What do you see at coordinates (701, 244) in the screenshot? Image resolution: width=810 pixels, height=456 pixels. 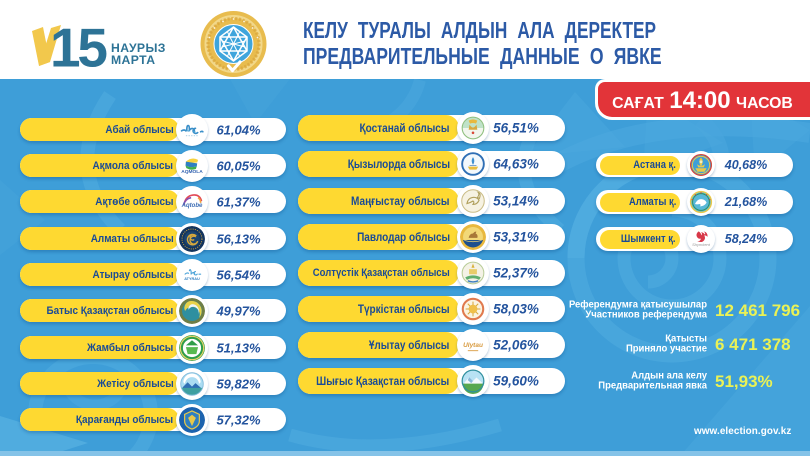 I see `svg-text: Shymkent` at bounding box center [701, 244].